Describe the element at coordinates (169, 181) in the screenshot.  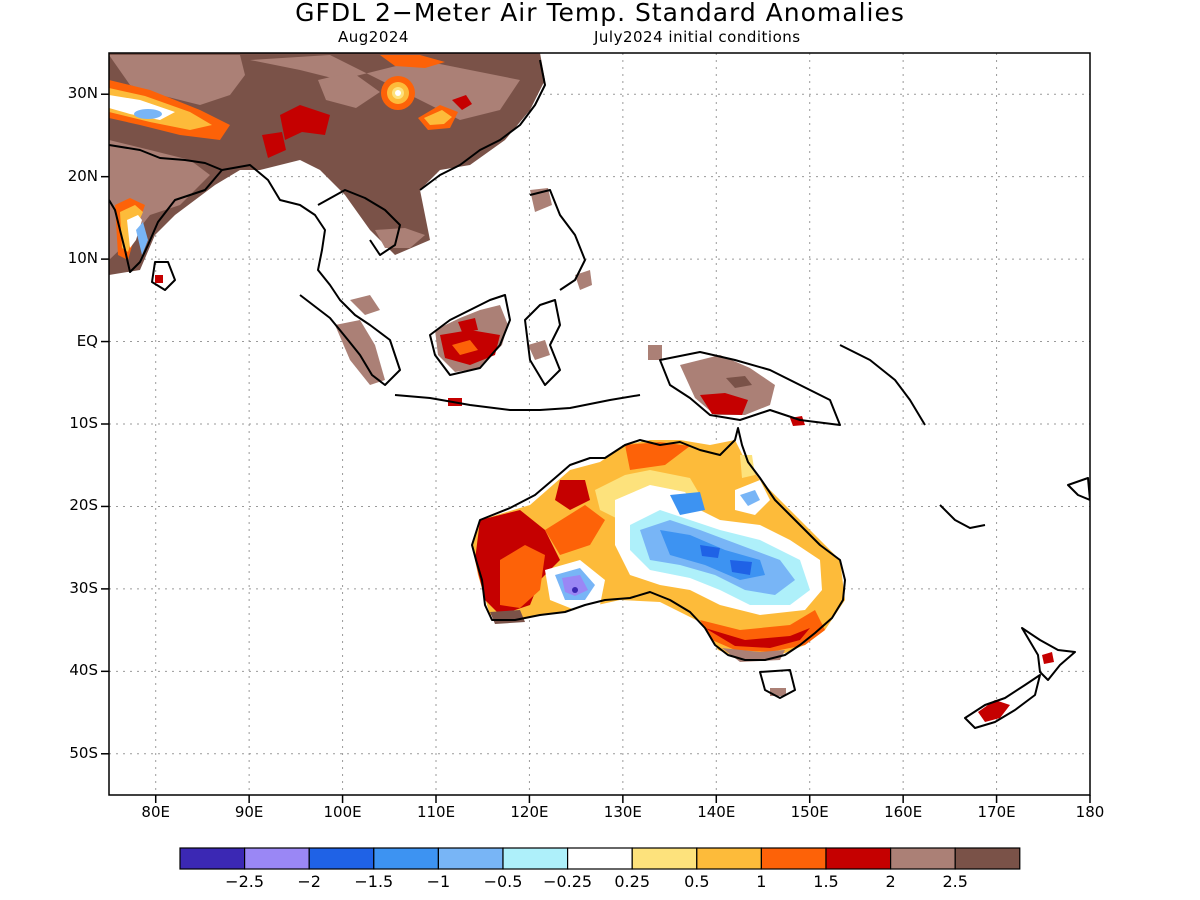
I see `south-asia-streak` at that location.